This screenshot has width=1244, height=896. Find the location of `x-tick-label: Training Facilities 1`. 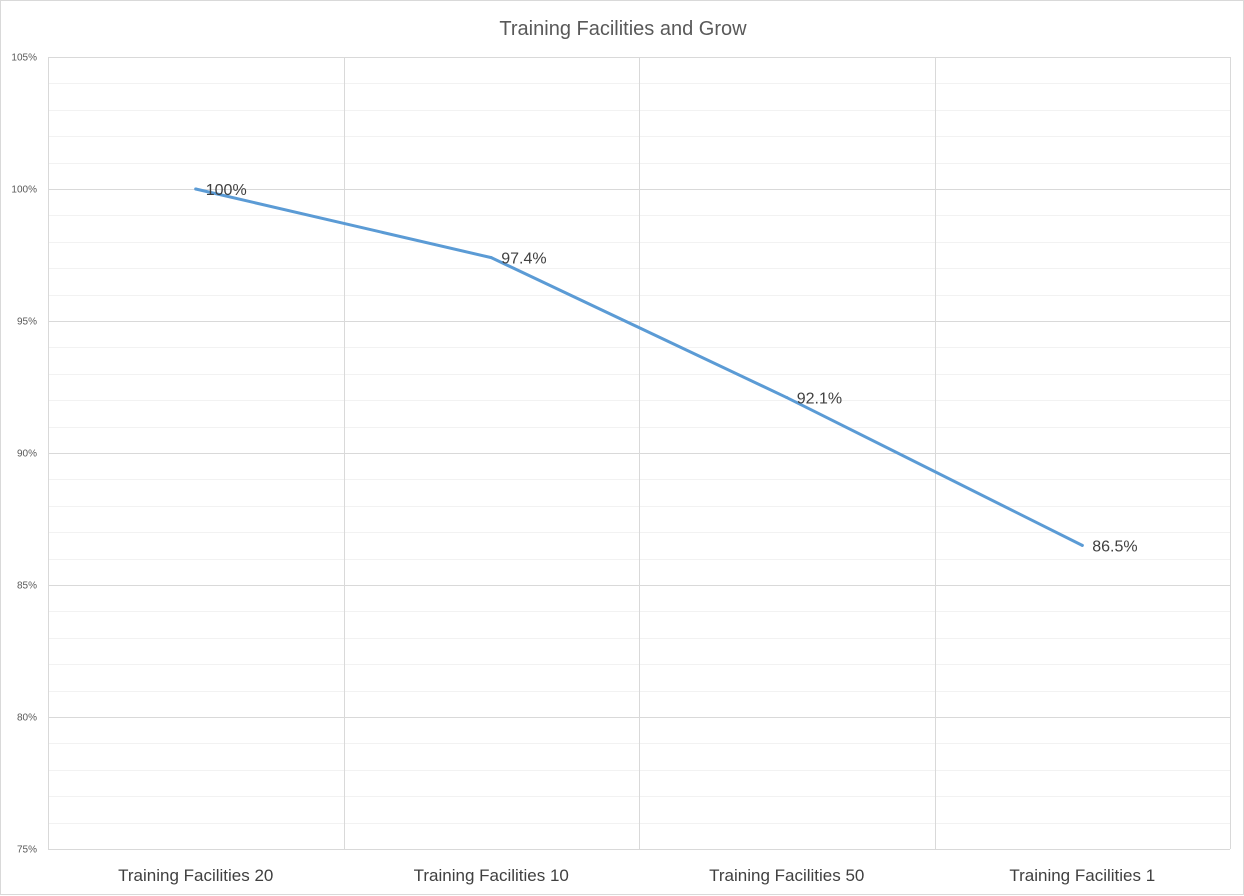

x-tick-label: Training Facilities 1 is located at coordinates (1082, 875).